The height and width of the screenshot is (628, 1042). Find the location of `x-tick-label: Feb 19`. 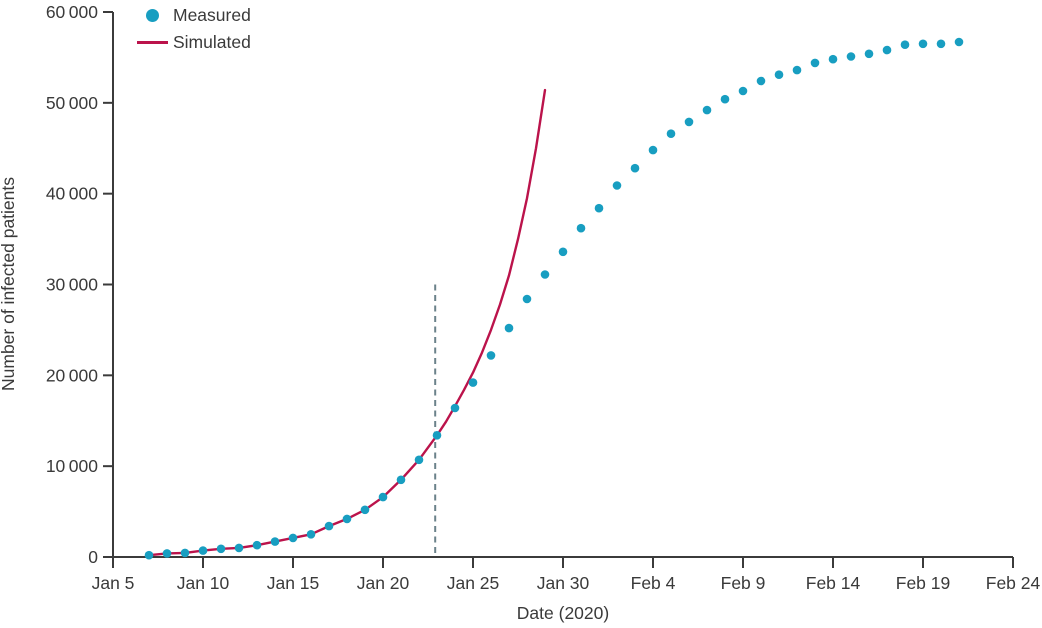

x-tick-label: Feb 19 is located at coordinates (923, 583).